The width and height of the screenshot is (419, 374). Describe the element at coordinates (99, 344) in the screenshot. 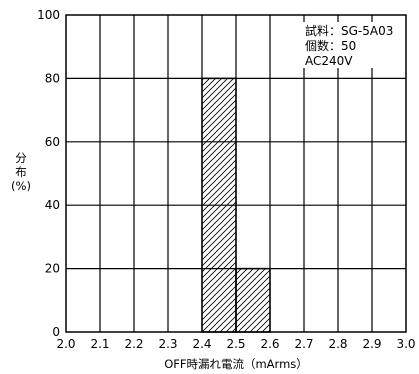

I see `x-tick-label: 2.1` at that location.